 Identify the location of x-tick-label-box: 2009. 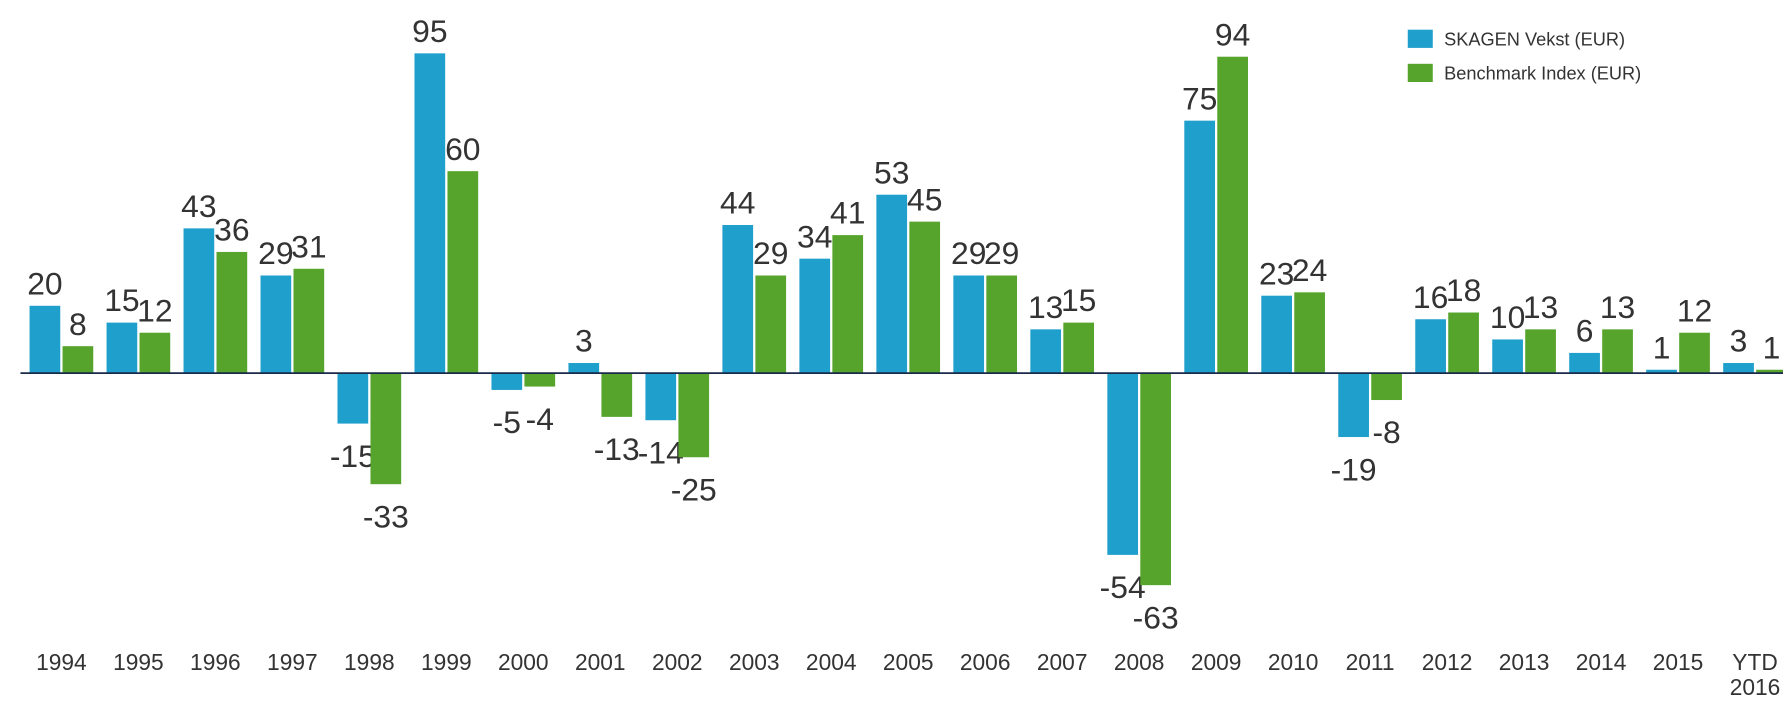
(1216, 663).